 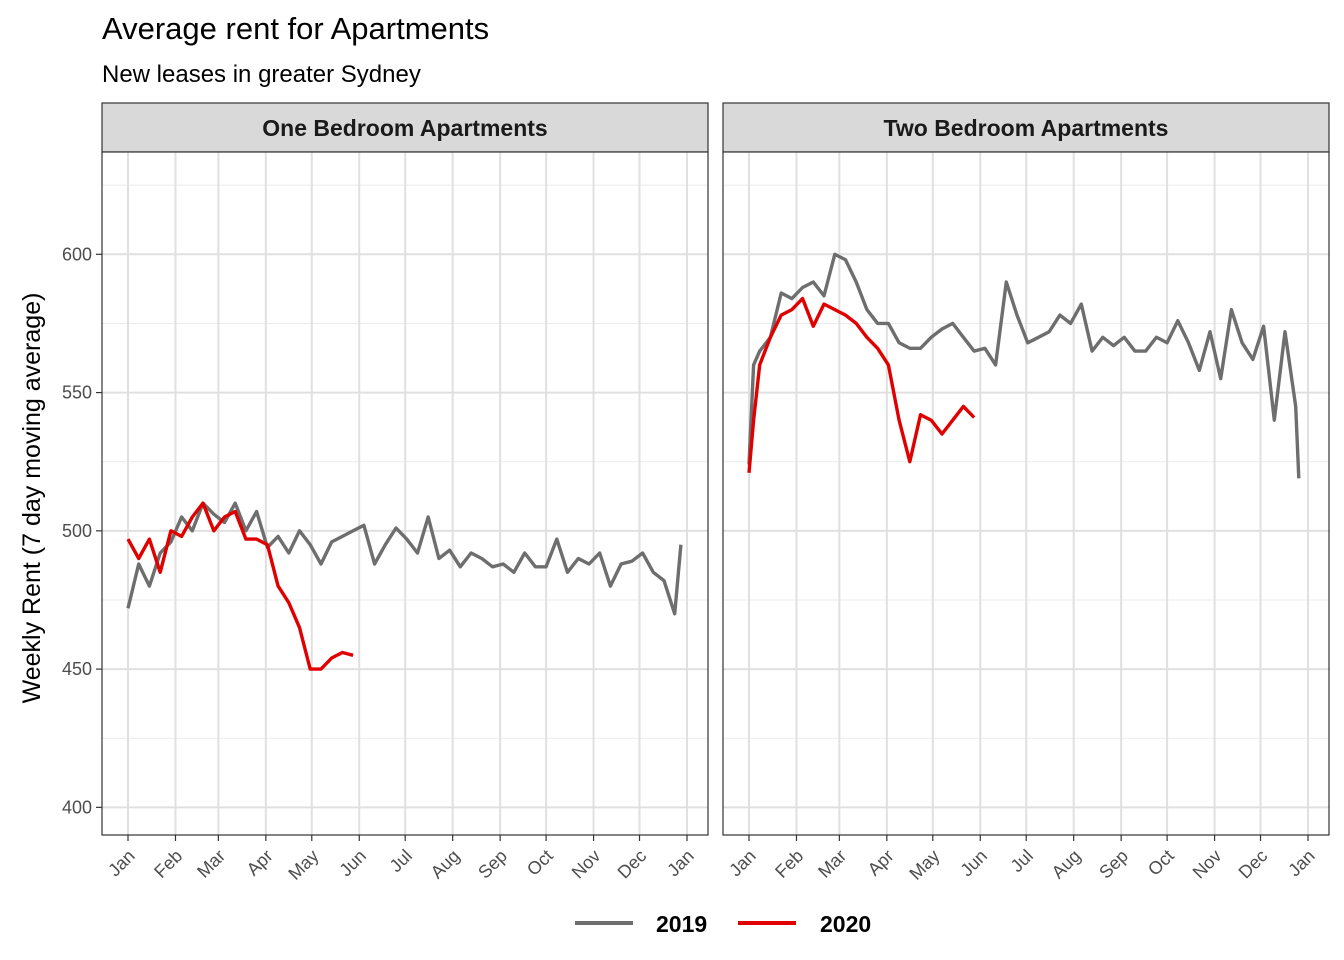 I want to click on panel-strip-title: One Bedroom Apartments, so click(x=404, y=128).